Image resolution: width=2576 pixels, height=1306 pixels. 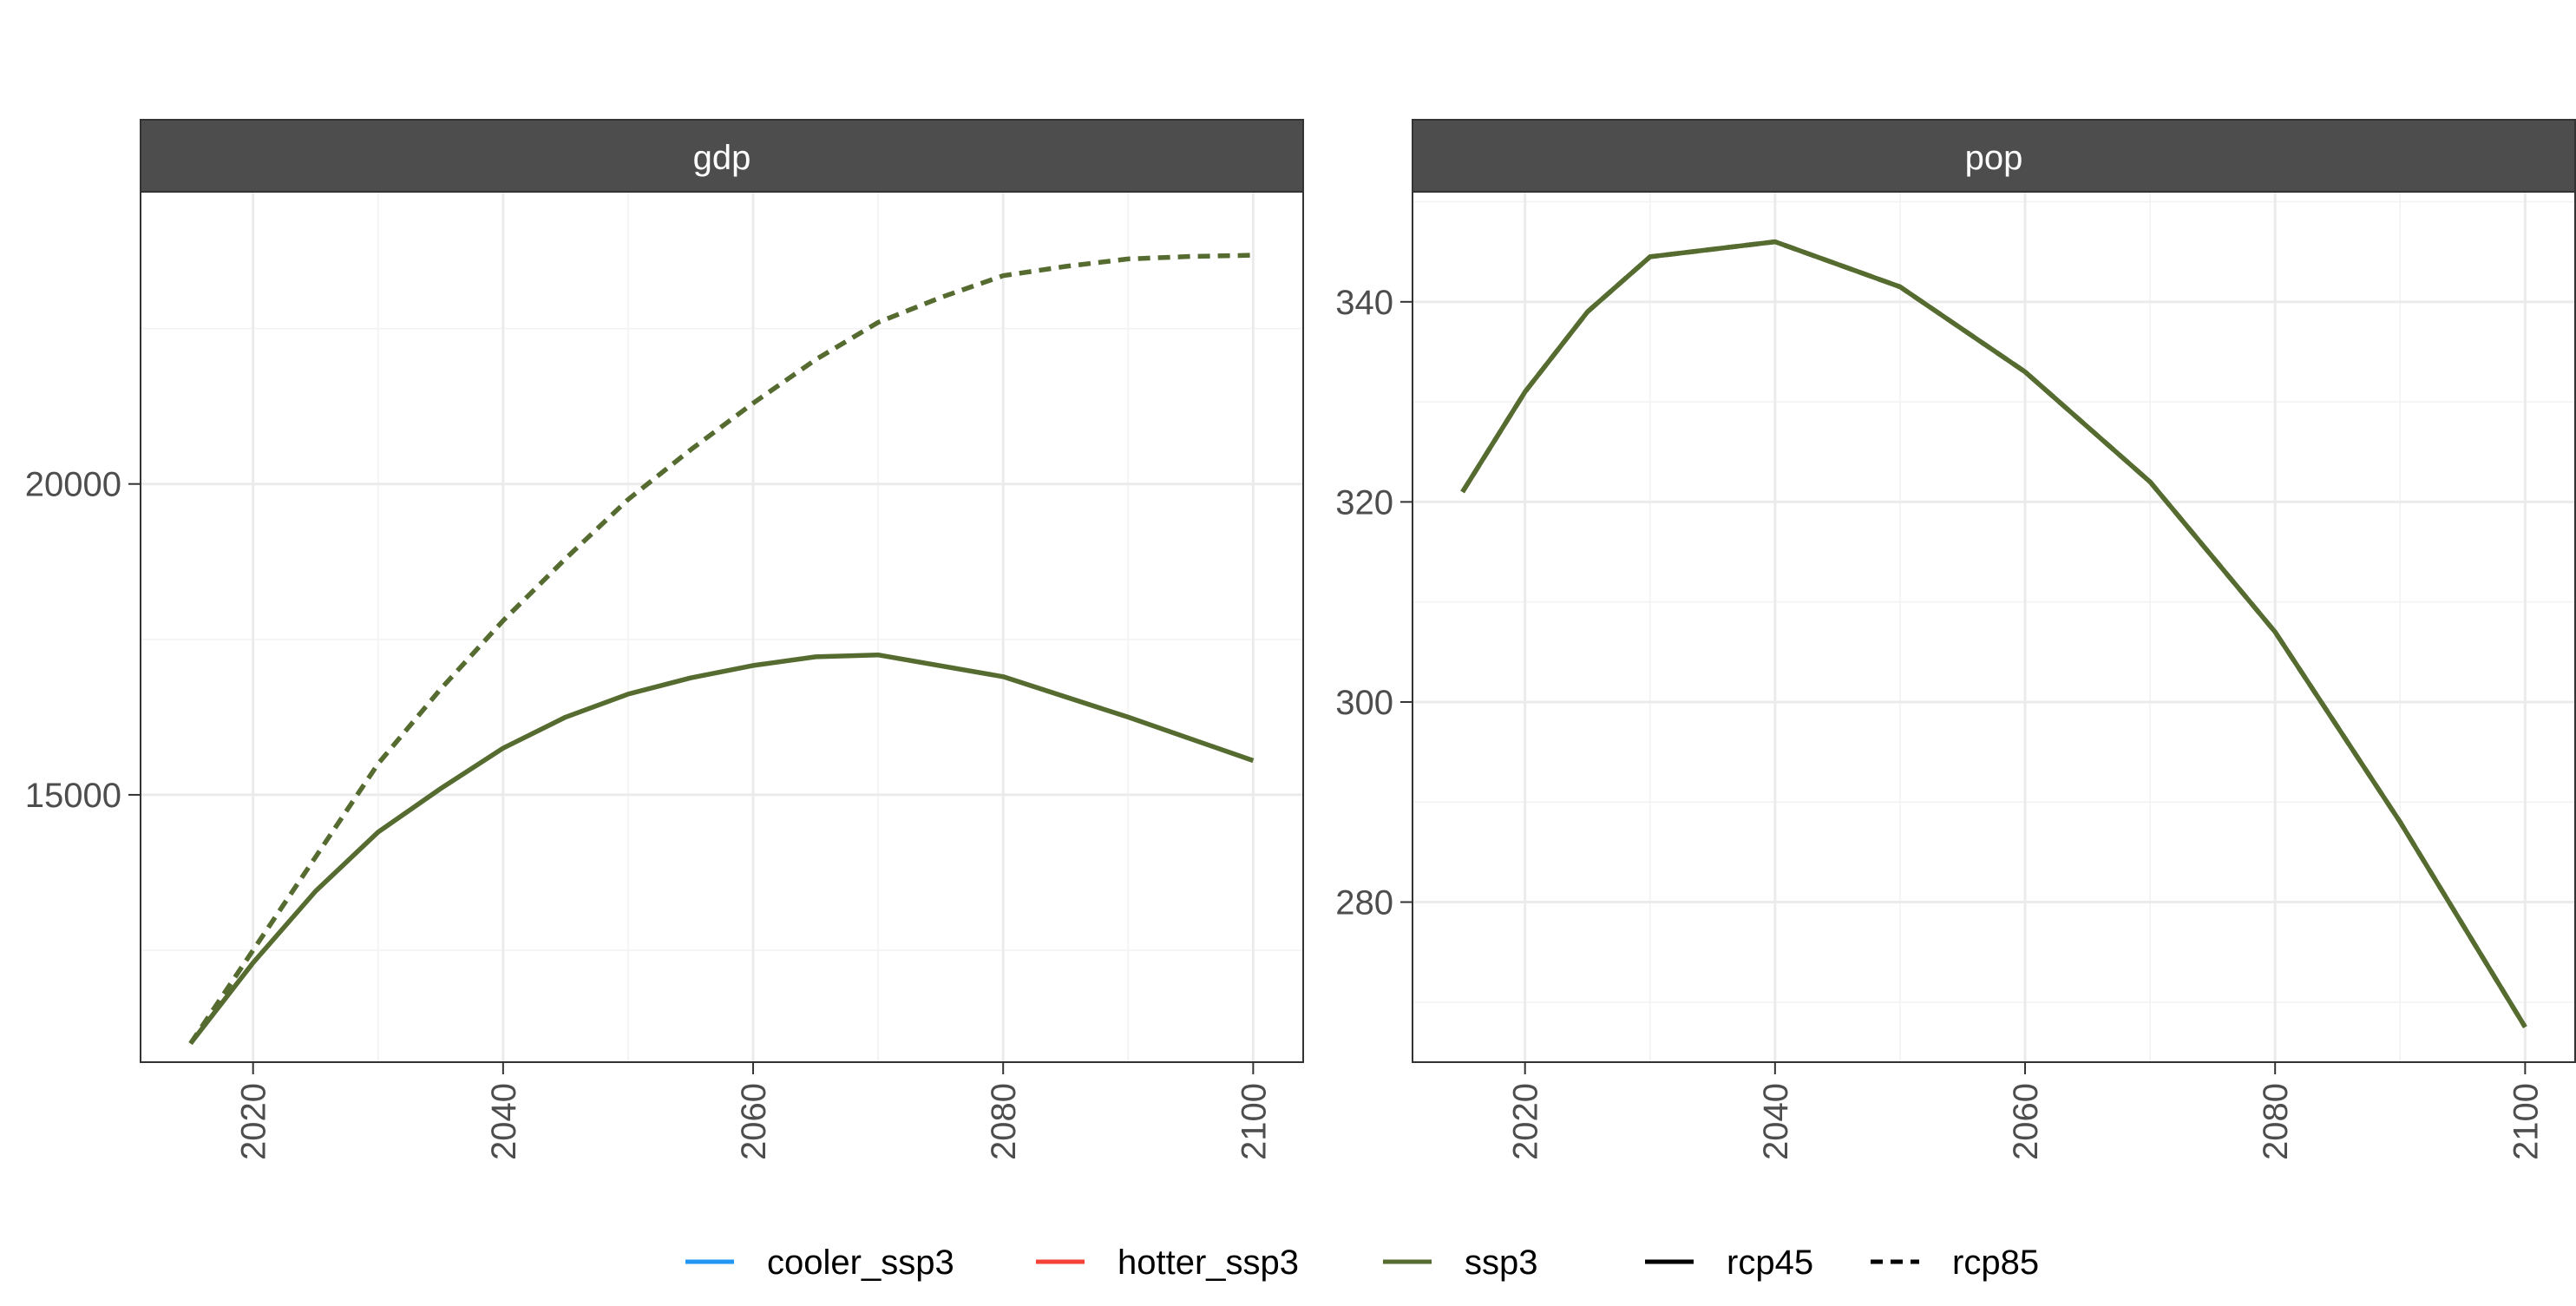 I want to click on legend-label-rcp45: rcp45, so click(x=1770, y=1263).